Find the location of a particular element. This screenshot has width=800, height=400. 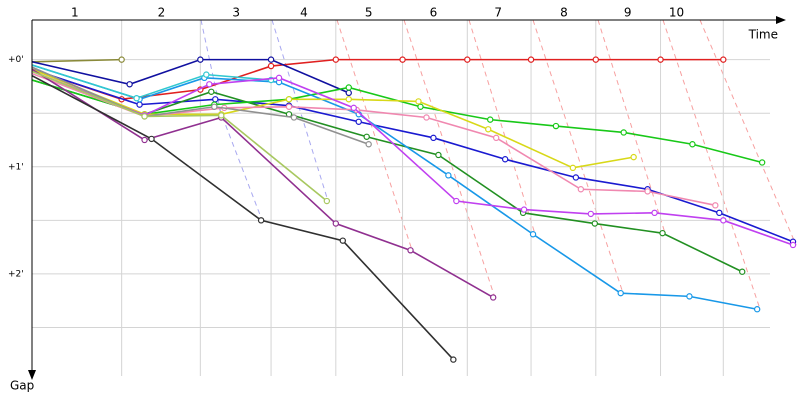

x-tick-label: 7 is located at coordinates (498, 13).